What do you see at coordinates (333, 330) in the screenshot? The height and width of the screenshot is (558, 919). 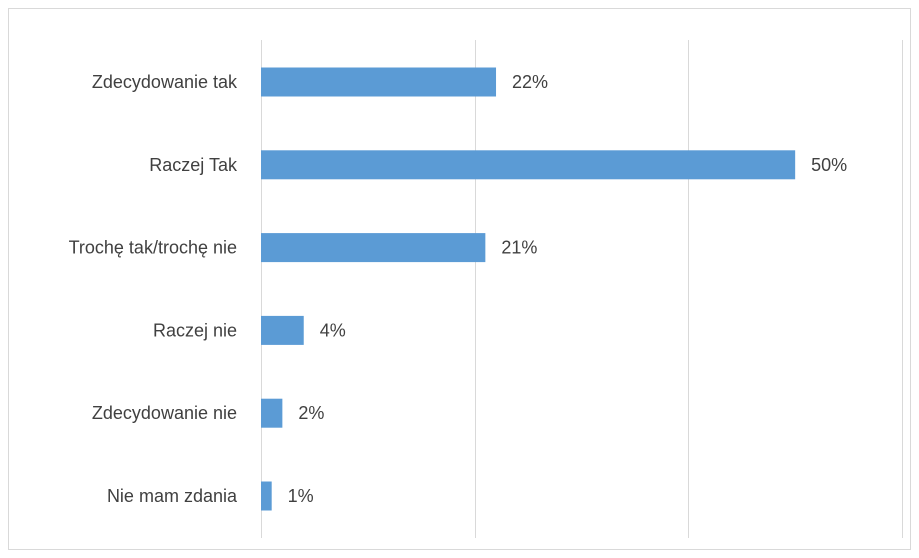 I see `value-label-4: 4%` at bounding box center [333, 330].